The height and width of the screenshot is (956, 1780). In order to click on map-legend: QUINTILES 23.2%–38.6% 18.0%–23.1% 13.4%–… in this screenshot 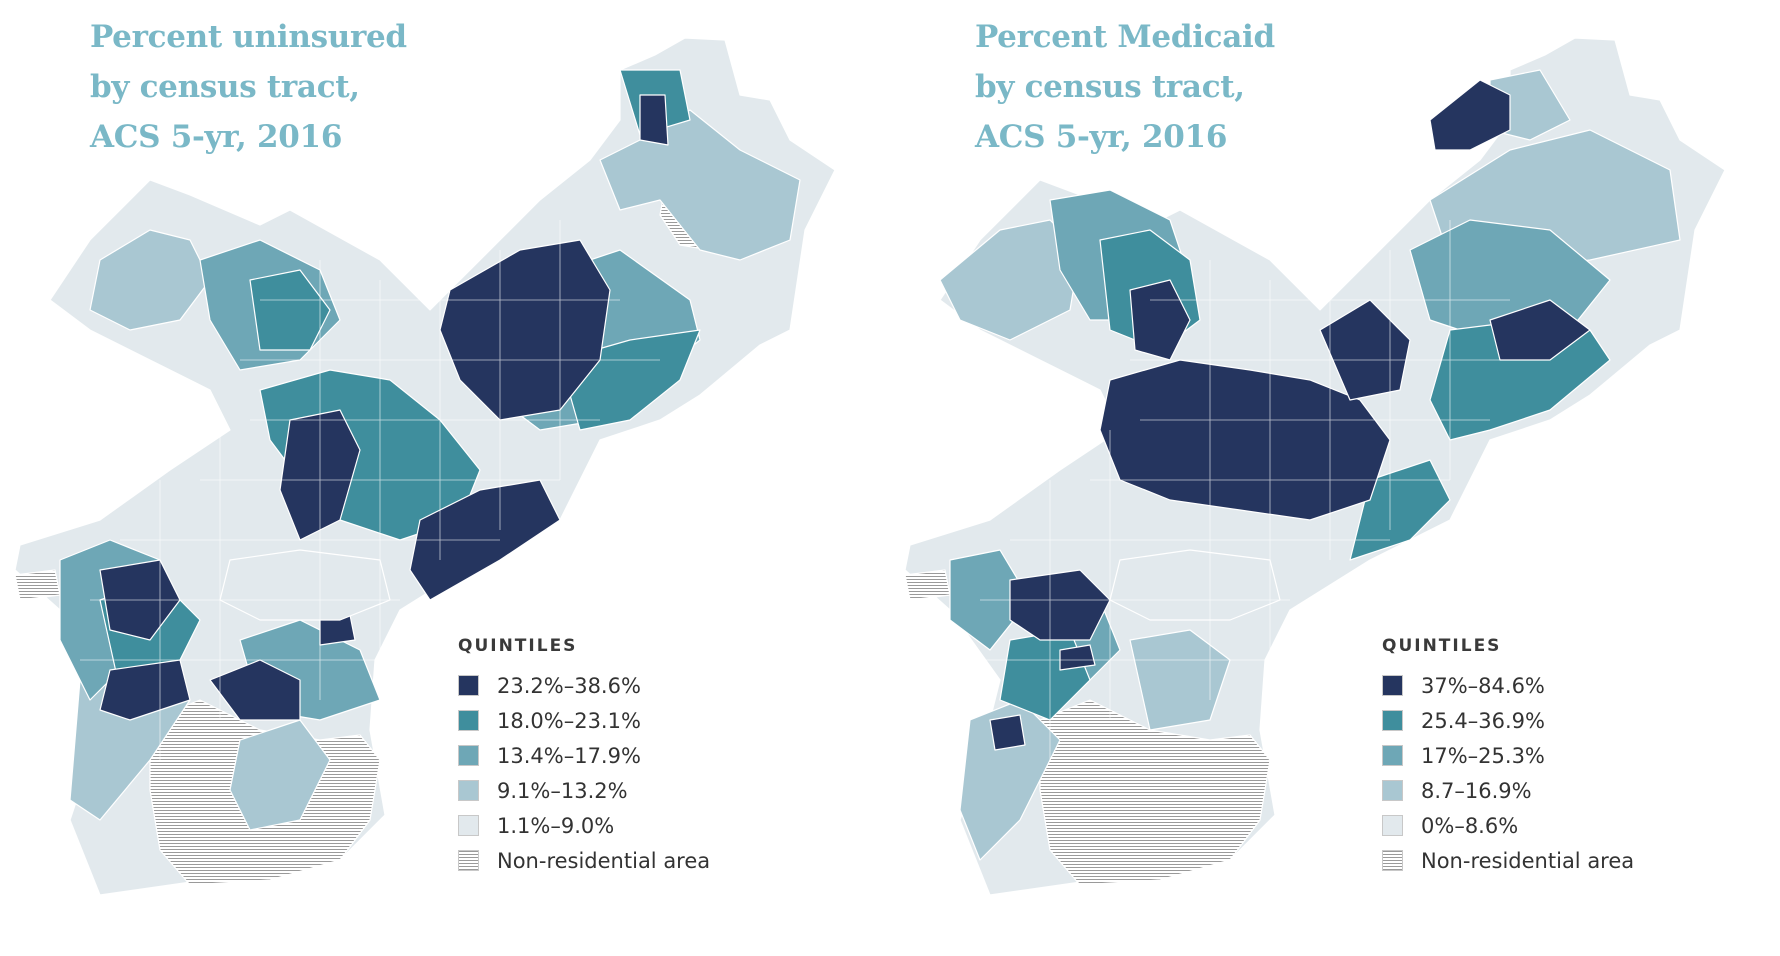, I will do `click(584, 757)`.